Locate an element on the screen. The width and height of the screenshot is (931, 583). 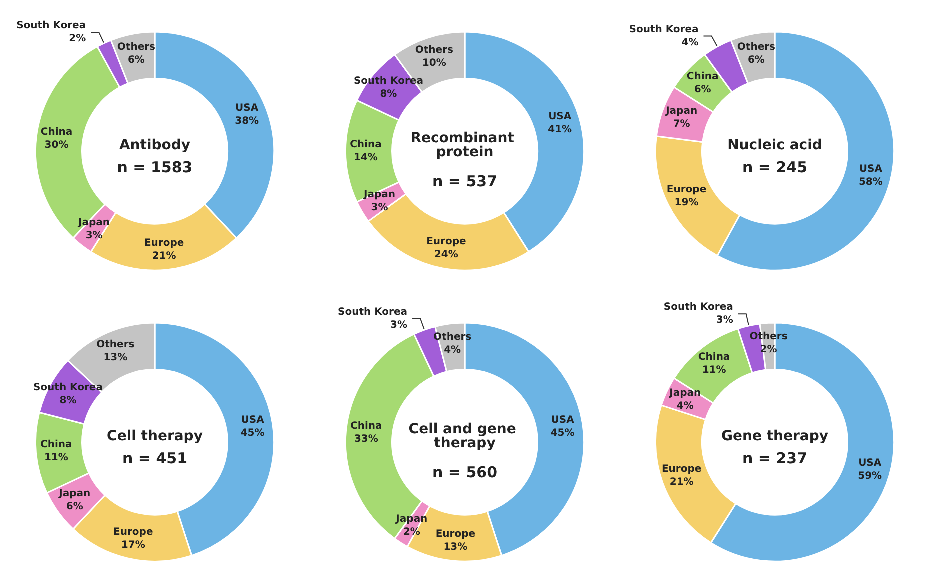
text: n = 451 is located at coordinates (155, 459).